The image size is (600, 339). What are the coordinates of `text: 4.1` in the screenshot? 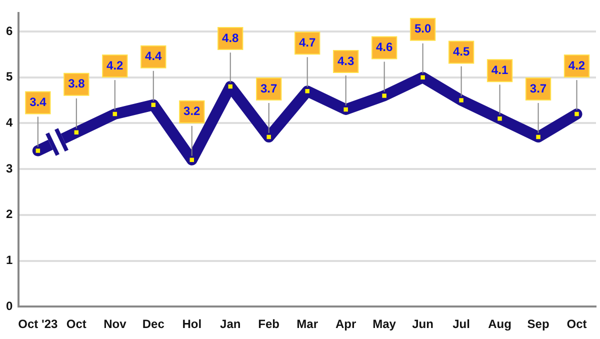 It's located at (499, 69).